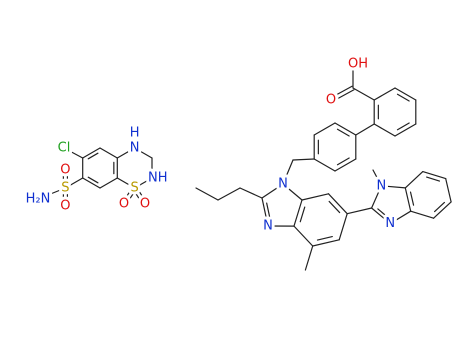 This screenshot has width=455, height=350. What do you see at coordinates (158, 178) in the screenshot?
I see `atom-label: NH` at bounding box center [158, 178].